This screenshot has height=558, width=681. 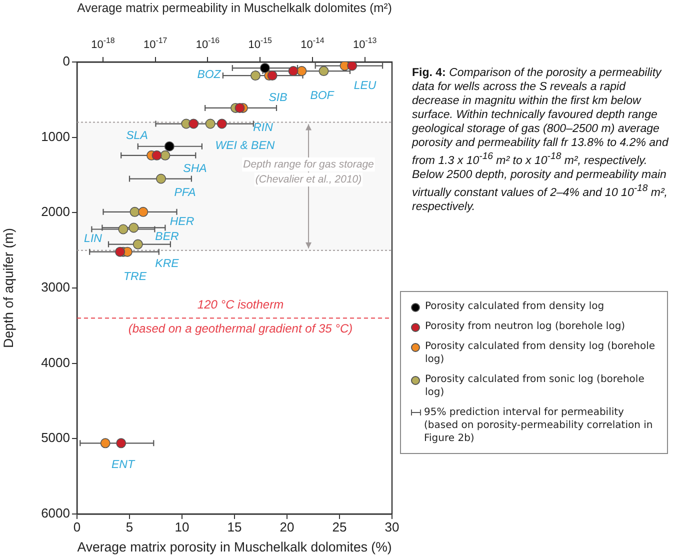 I want to click on x-axis-title: Average matrix porosity in Muschelkalk dolomites (%), so click(x=234, y=547).